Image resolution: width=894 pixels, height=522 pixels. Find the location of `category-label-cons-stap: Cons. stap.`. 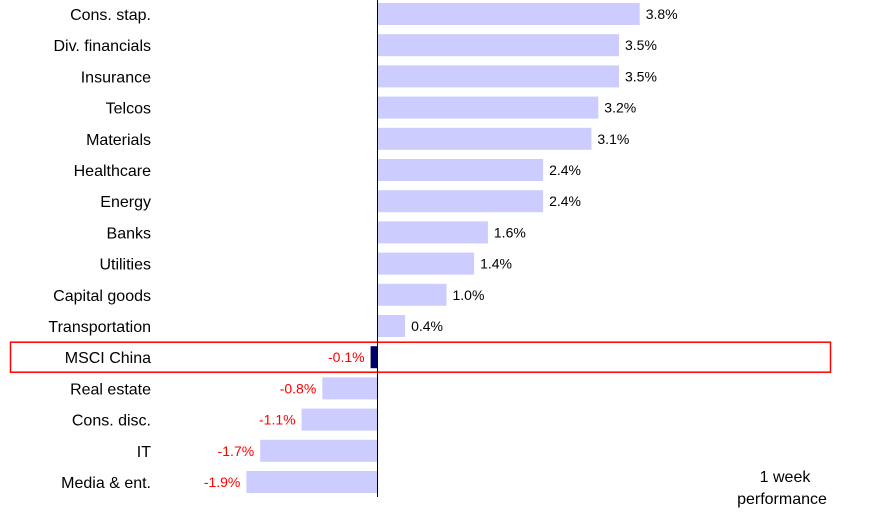

category-label-cons-stap: Cons. stap. is located at coordinates (110, 15).